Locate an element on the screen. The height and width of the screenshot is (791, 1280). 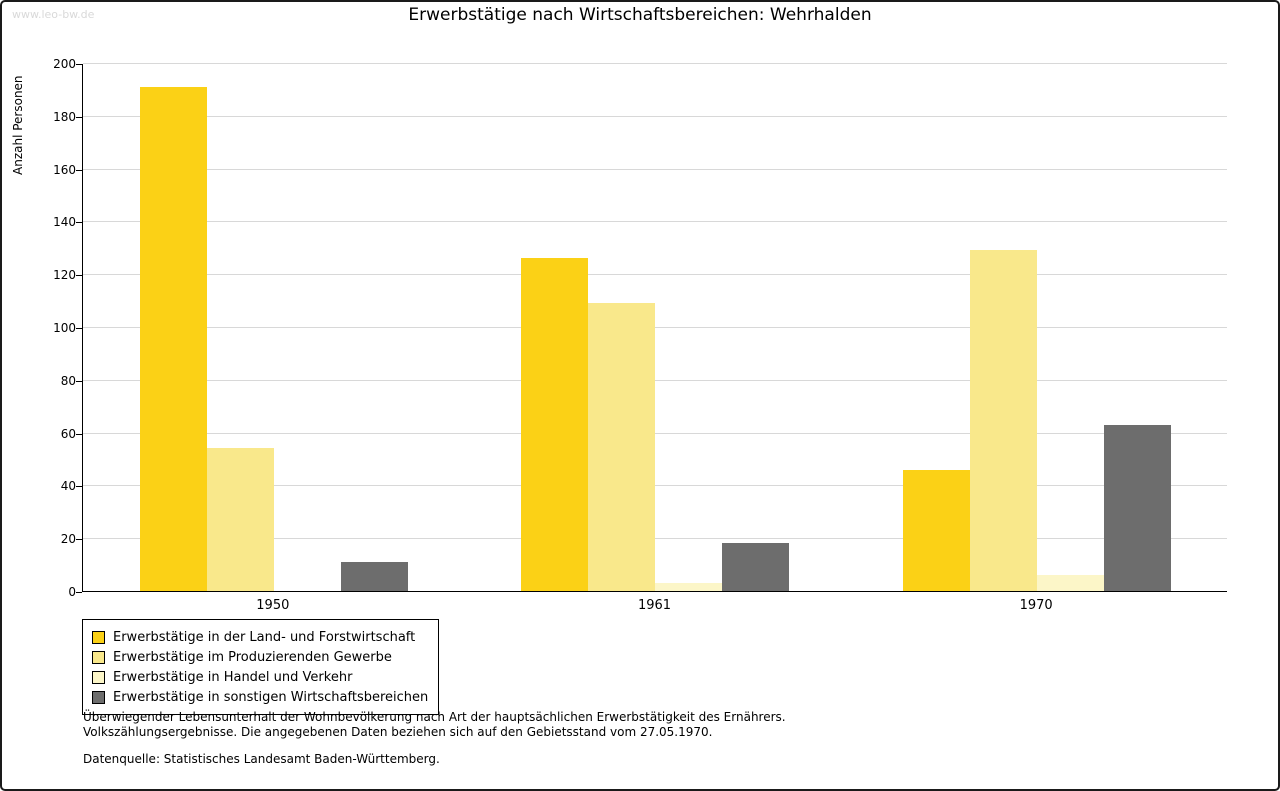
legend-label: Erwerbstätige im Produzierenden Gewerbe is located at coordinates (252, 657).